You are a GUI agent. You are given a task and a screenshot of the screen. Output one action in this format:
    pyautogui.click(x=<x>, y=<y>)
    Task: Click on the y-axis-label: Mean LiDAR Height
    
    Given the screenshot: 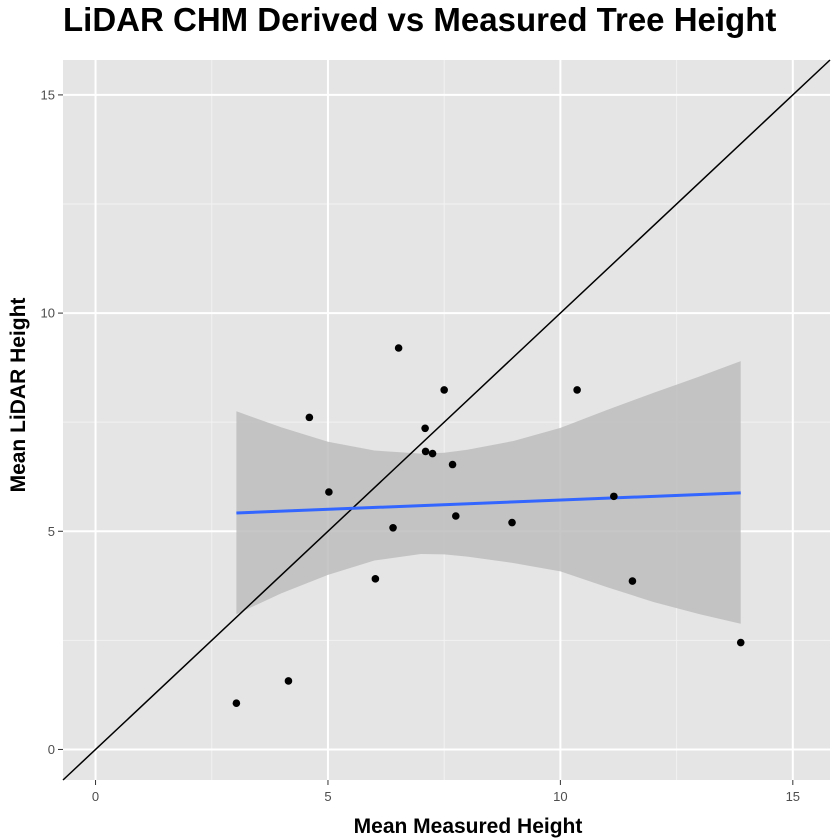 What is the action you would take?
    pyautogui.click(x=18, y=395)
    